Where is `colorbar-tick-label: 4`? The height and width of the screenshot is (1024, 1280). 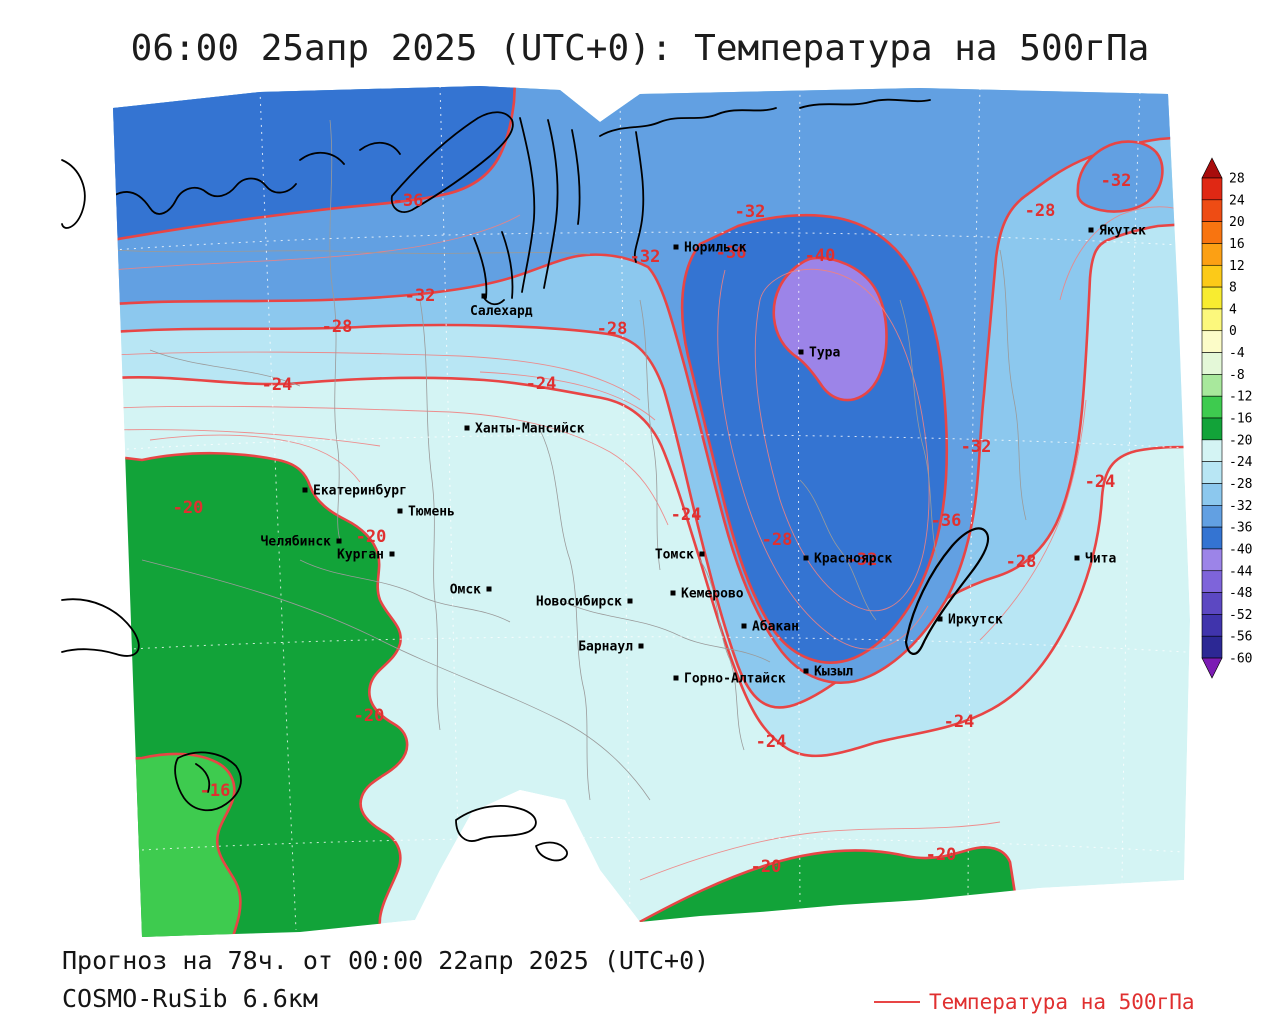
colorbar-tick-label: 4 is located at coordinates (1233, 309).